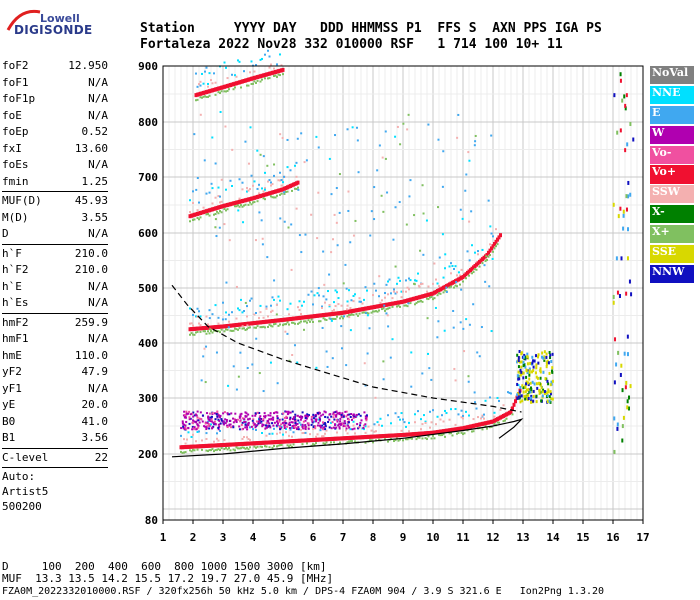 This screenshot has height=600, width=700. I want to click on legend-item-e: E, so click(672, 114).